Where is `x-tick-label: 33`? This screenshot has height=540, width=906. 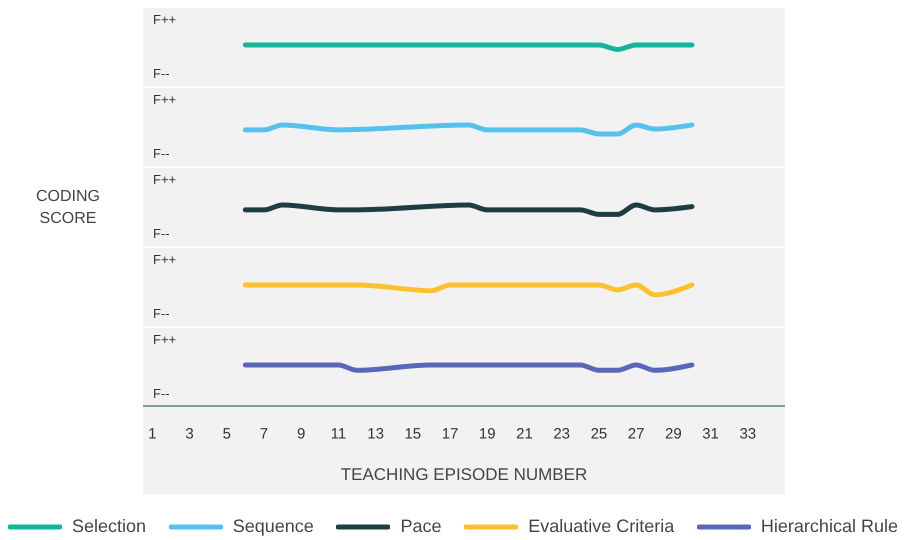
x-tick-label: 33 is located at coordinates (747, 434).